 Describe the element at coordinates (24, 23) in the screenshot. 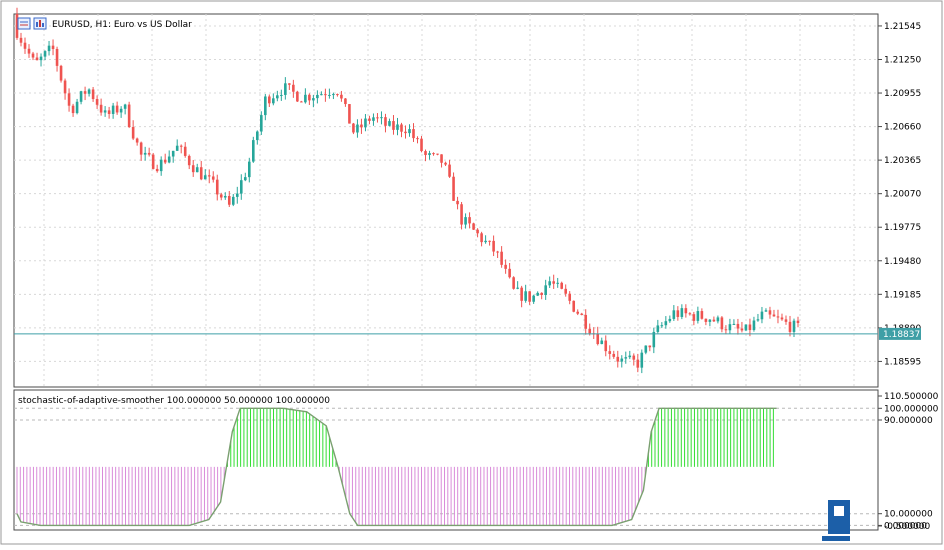

I see `chart-window-icon` at that location.